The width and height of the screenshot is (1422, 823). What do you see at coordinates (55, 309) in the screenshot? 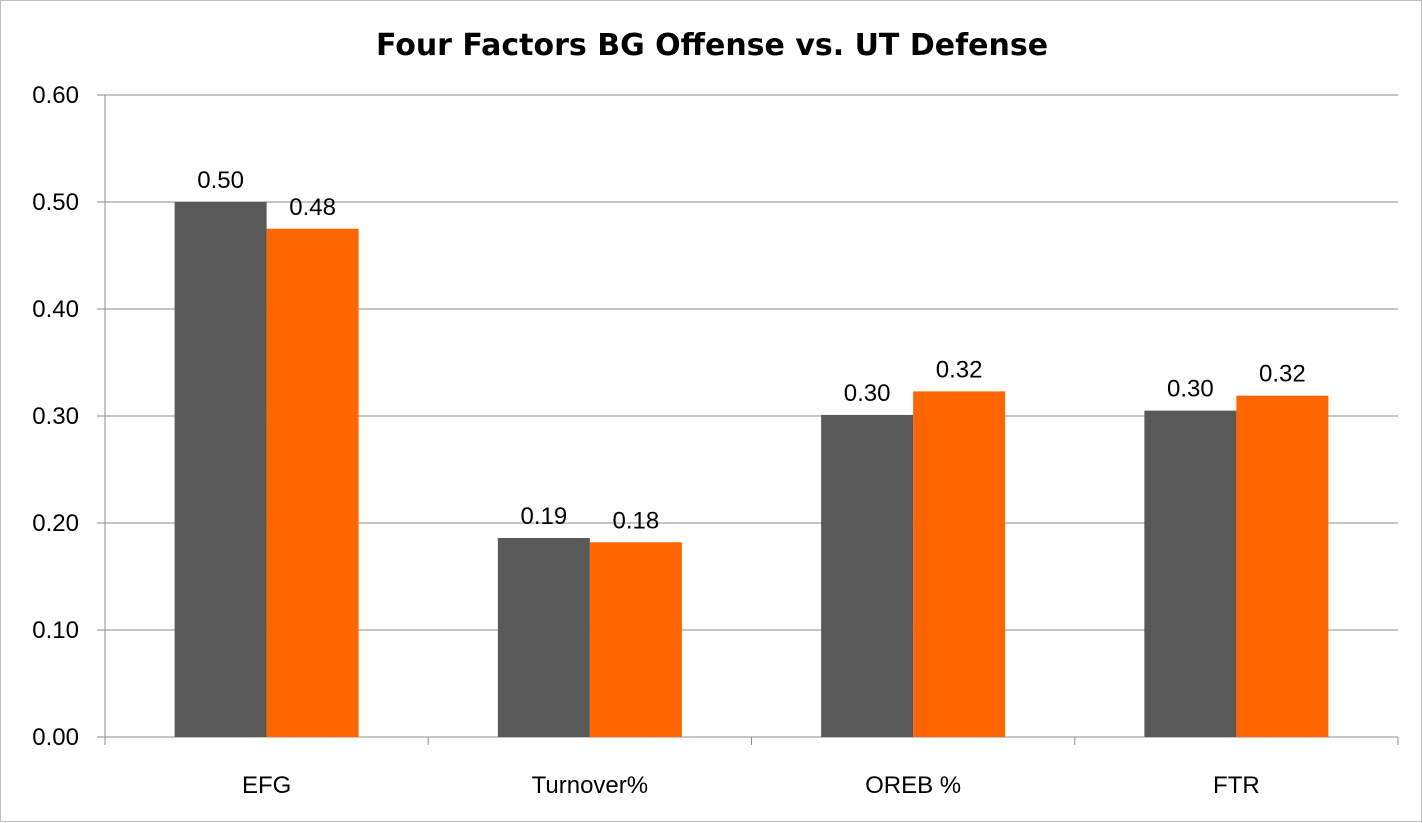
I see `y-tick-label: 0.40` at bounding box center [55, 309].